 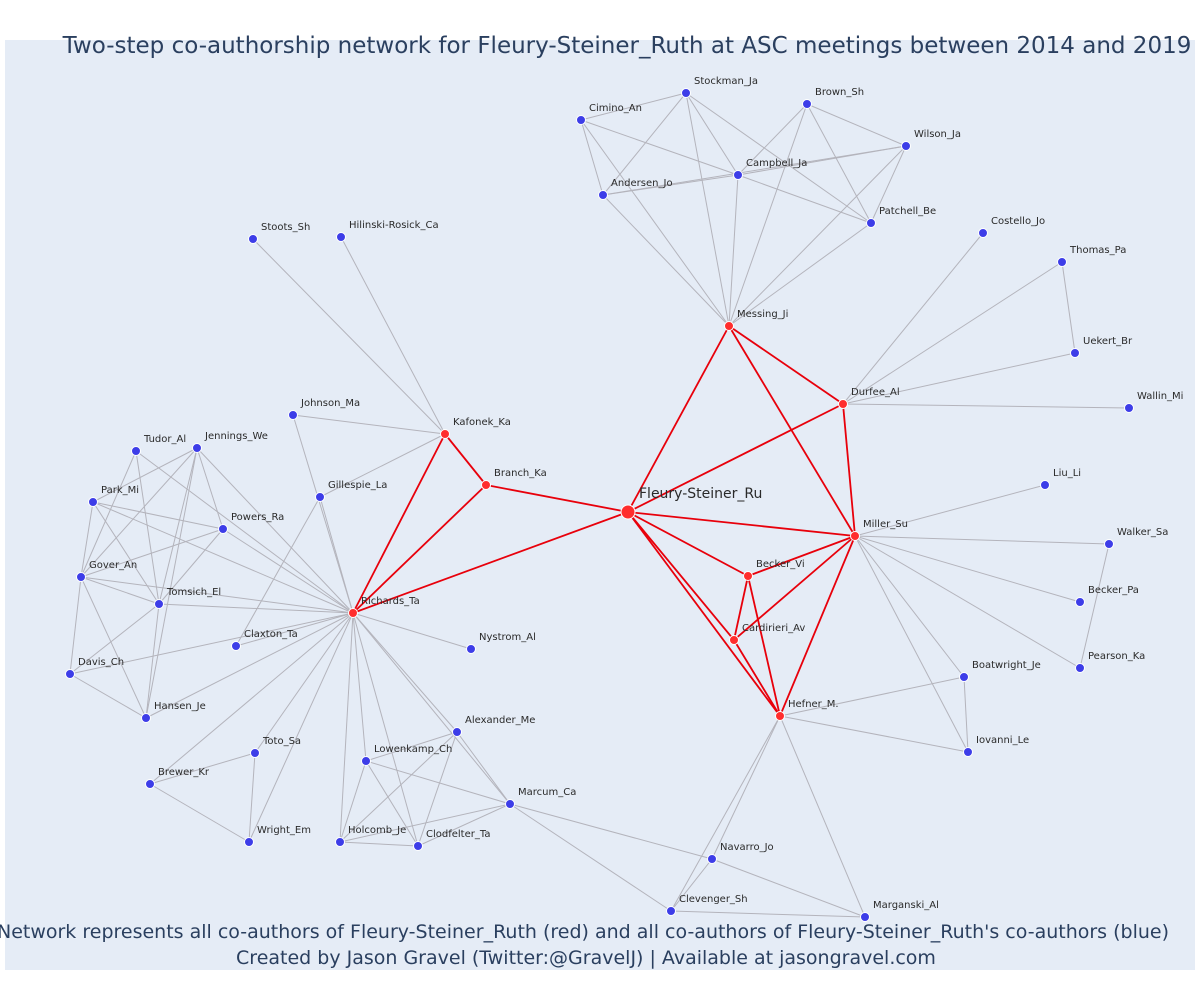 What do you see at coordinates (271, 634) in the screenshot?
I see `node-label-claxton-ta: Claxton_Ta` at bounding box center [271, 634].